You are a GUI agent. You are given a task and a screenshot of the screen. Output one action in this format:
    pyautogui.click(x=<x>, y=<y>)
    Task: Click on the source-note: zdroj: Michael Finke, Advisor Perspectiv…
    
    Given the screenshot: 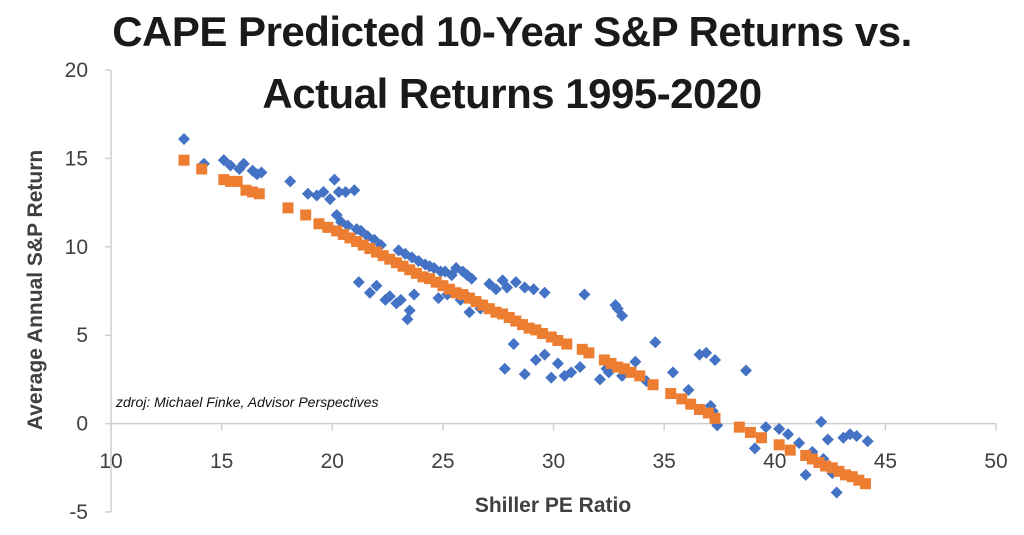 What is the action you would take?
    pyautogui.click(x=247, y=402)
    